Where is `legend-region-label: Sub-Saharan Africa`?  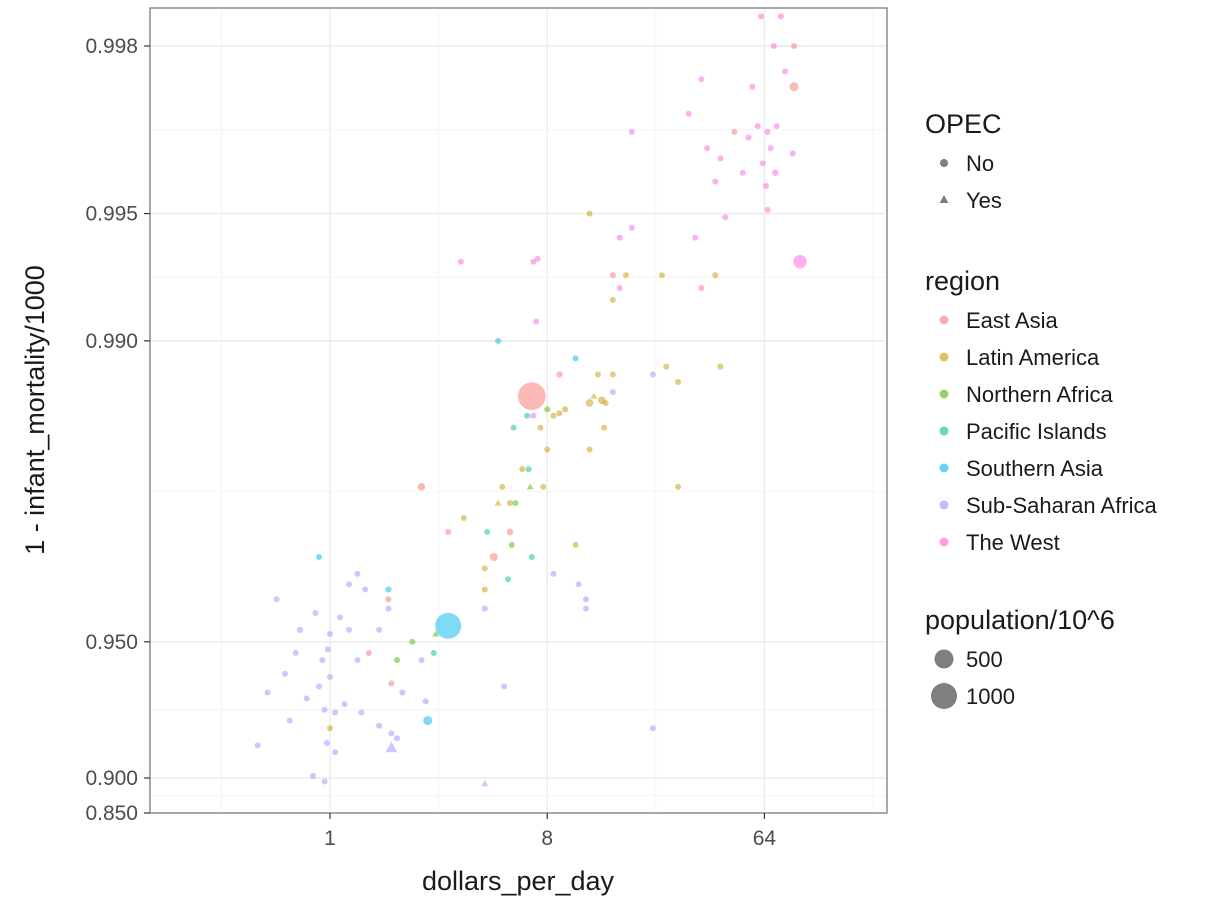 legend-region-label: Sub-Saharan Africa is located at coordinates (1062, 505).